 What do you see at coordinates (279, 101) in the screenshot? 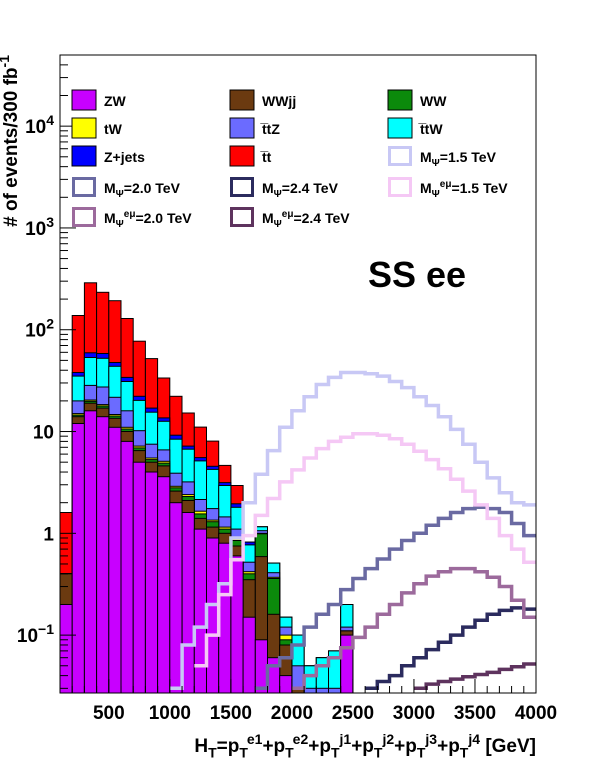
I see `legend-label: WWjj` at bounding box center [279, 101].